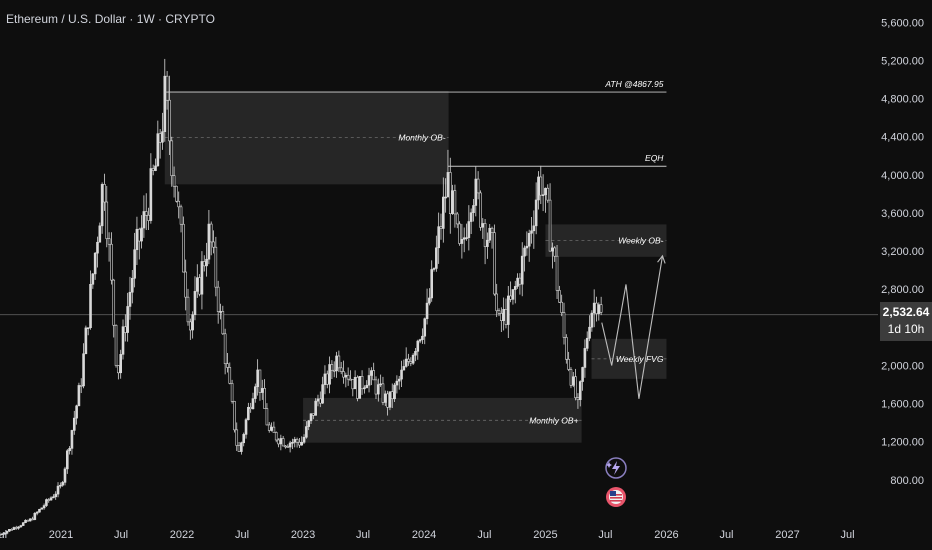 The height and width of the screenshot is (550, 932). Describe the element at coordinates (616, 468) in the screenshot. I see `lightning-icon` at that location.